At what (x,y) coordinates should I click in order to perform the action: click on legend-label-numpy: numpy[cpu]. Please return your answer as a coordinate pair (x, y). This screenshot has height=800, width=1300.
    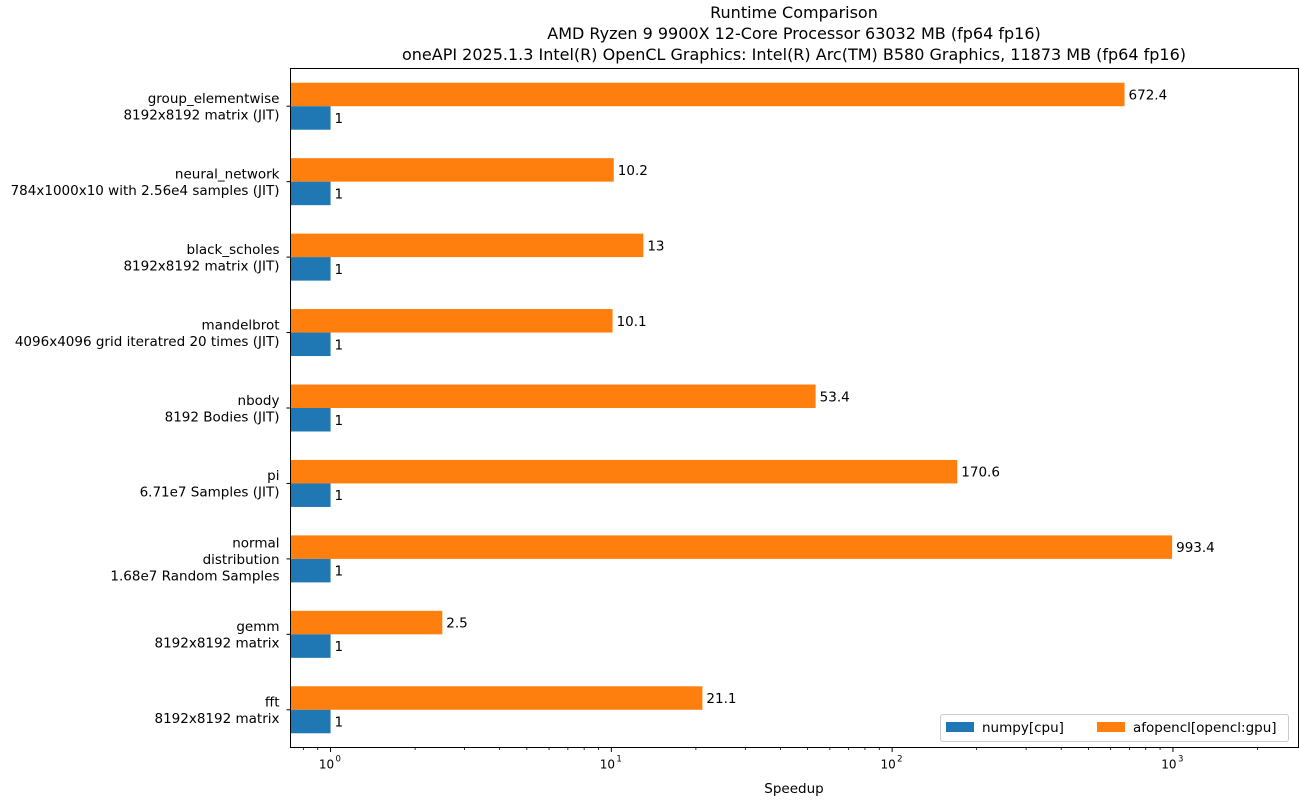
    Looking at the image, I should click on (1023, 728).